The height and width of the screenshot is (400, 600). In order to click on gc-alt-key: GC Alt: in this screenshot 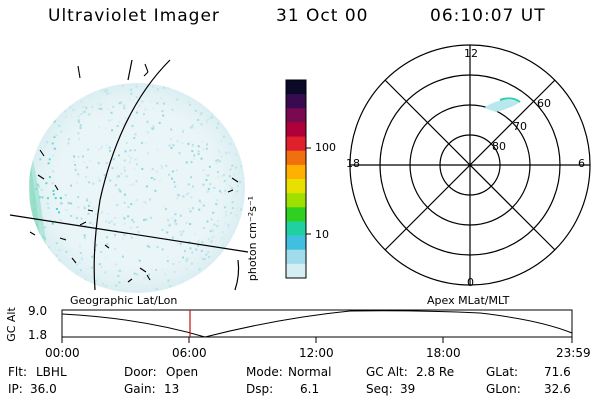, I will do `click(387, 372)`.